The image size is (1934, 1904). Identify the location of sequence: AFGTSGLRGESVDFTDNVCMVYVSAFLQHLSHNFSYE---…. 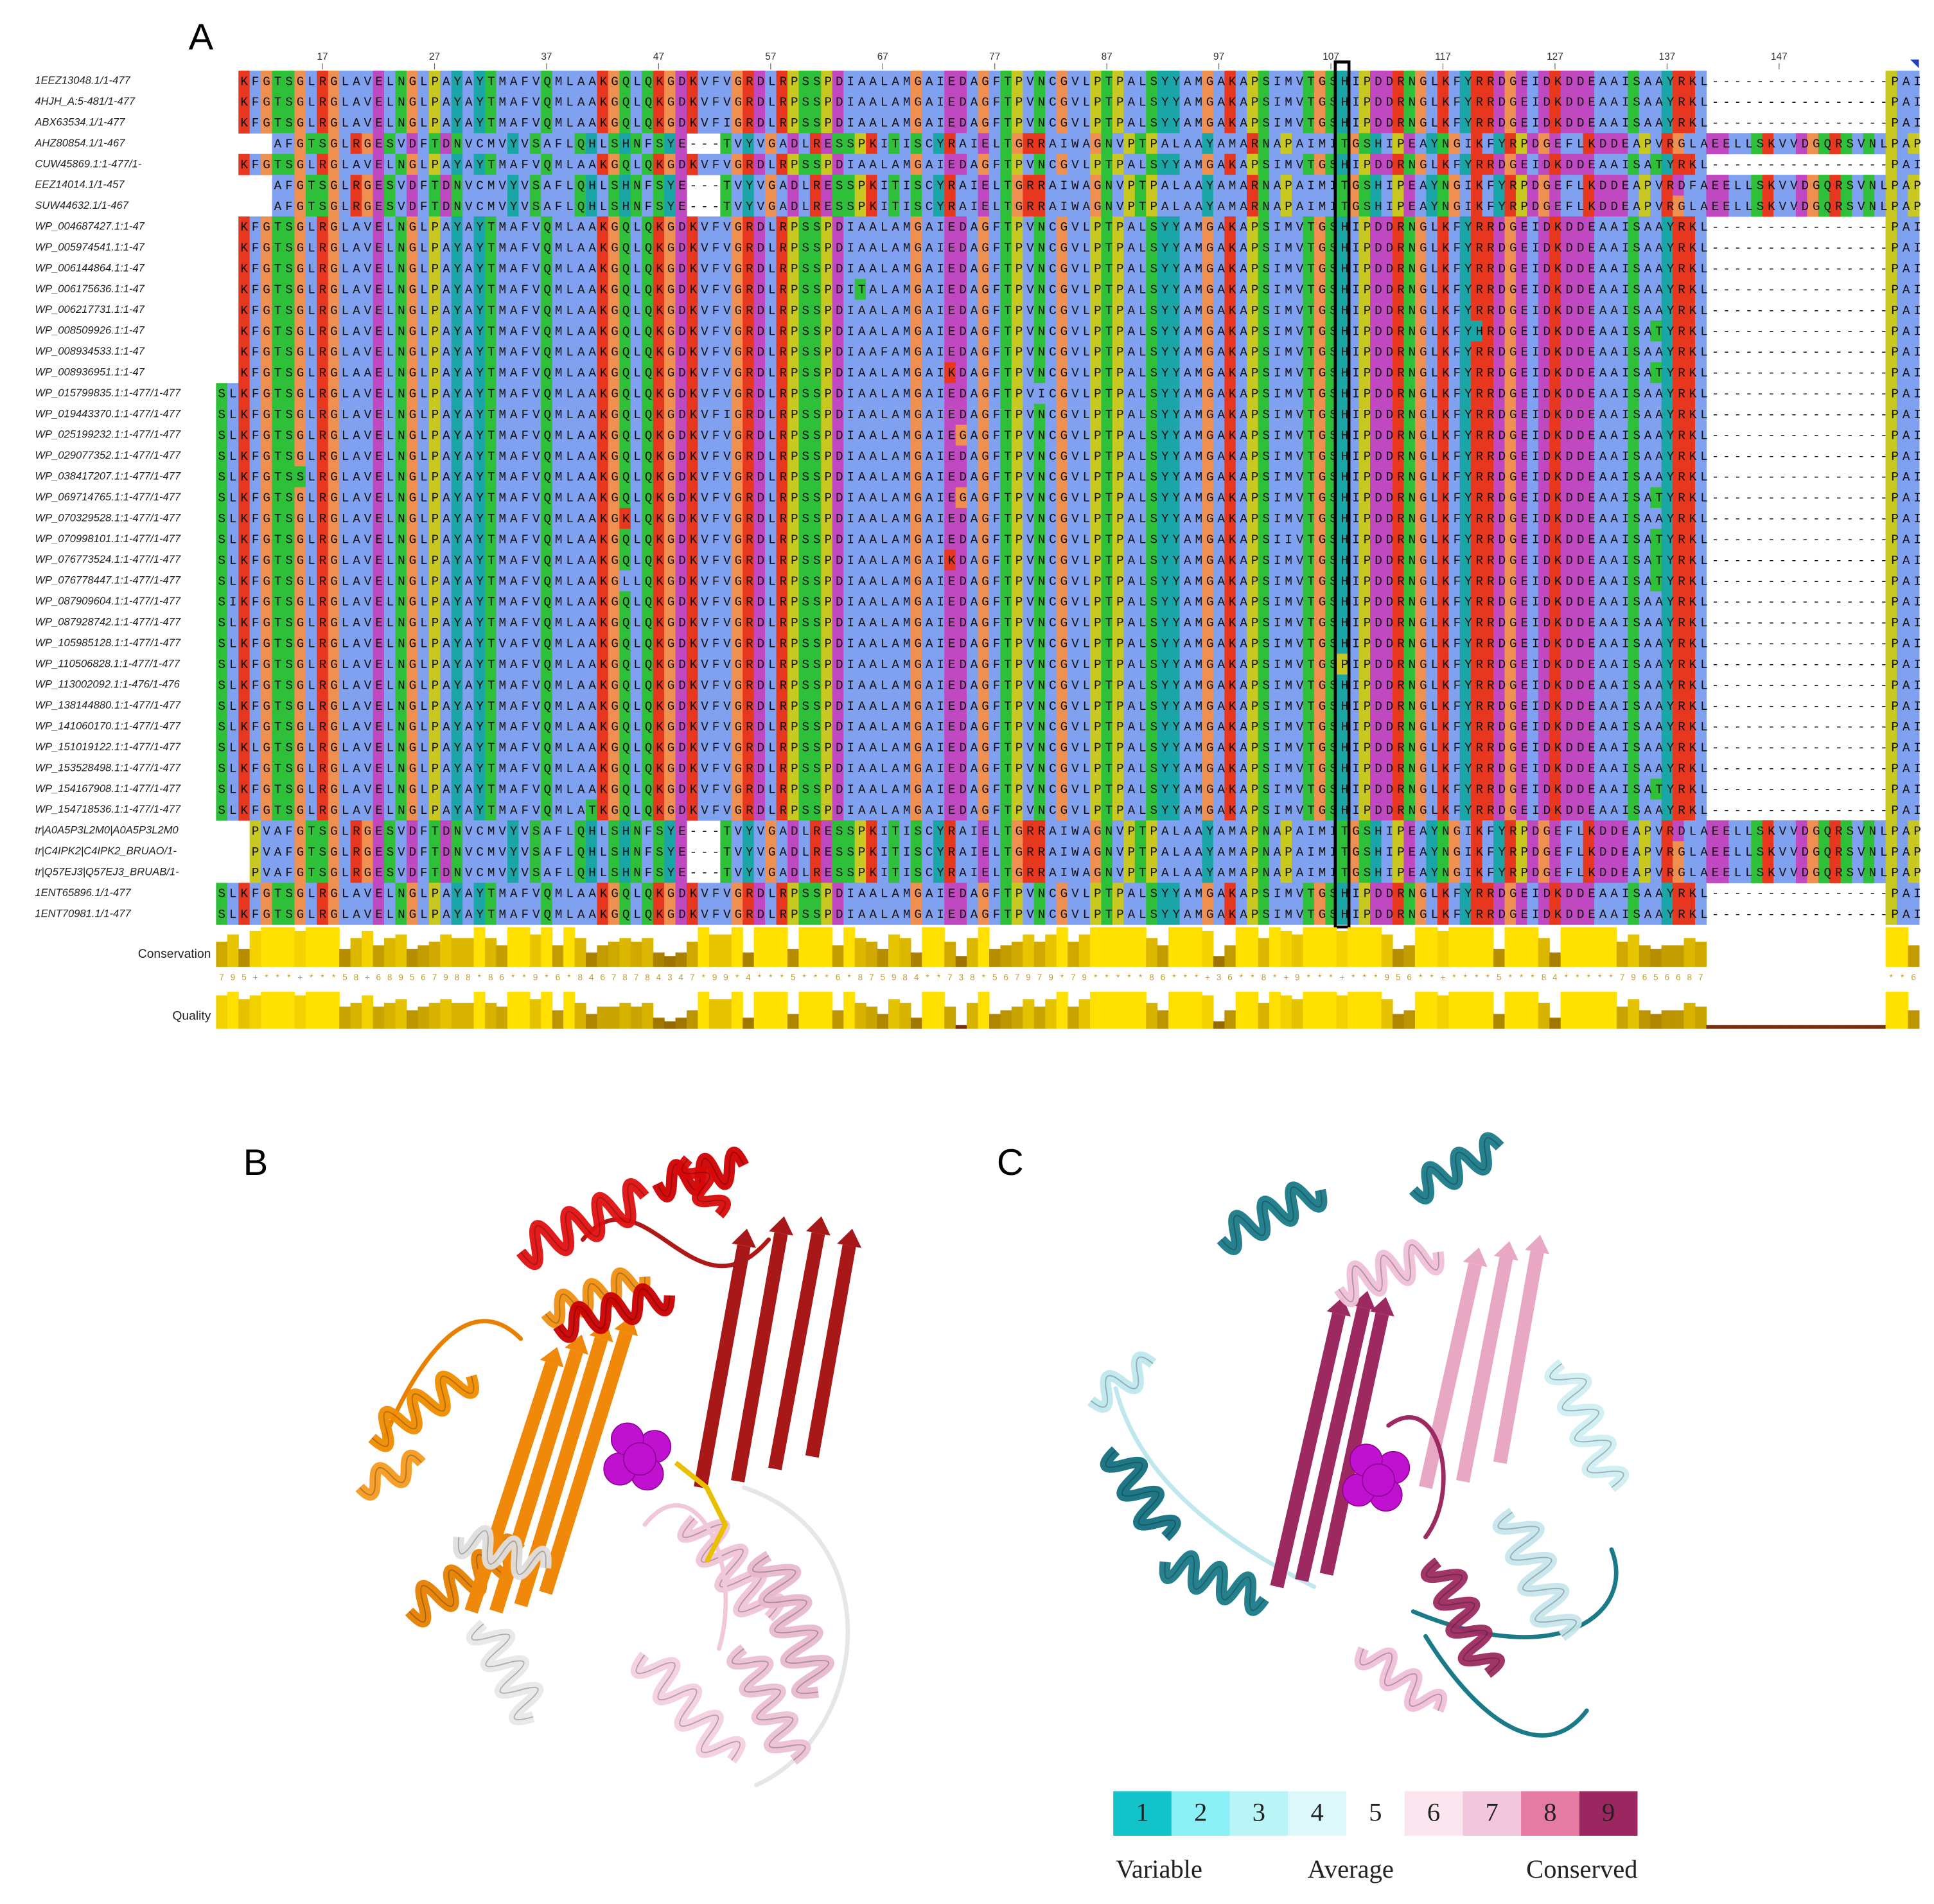
(1097, 144).